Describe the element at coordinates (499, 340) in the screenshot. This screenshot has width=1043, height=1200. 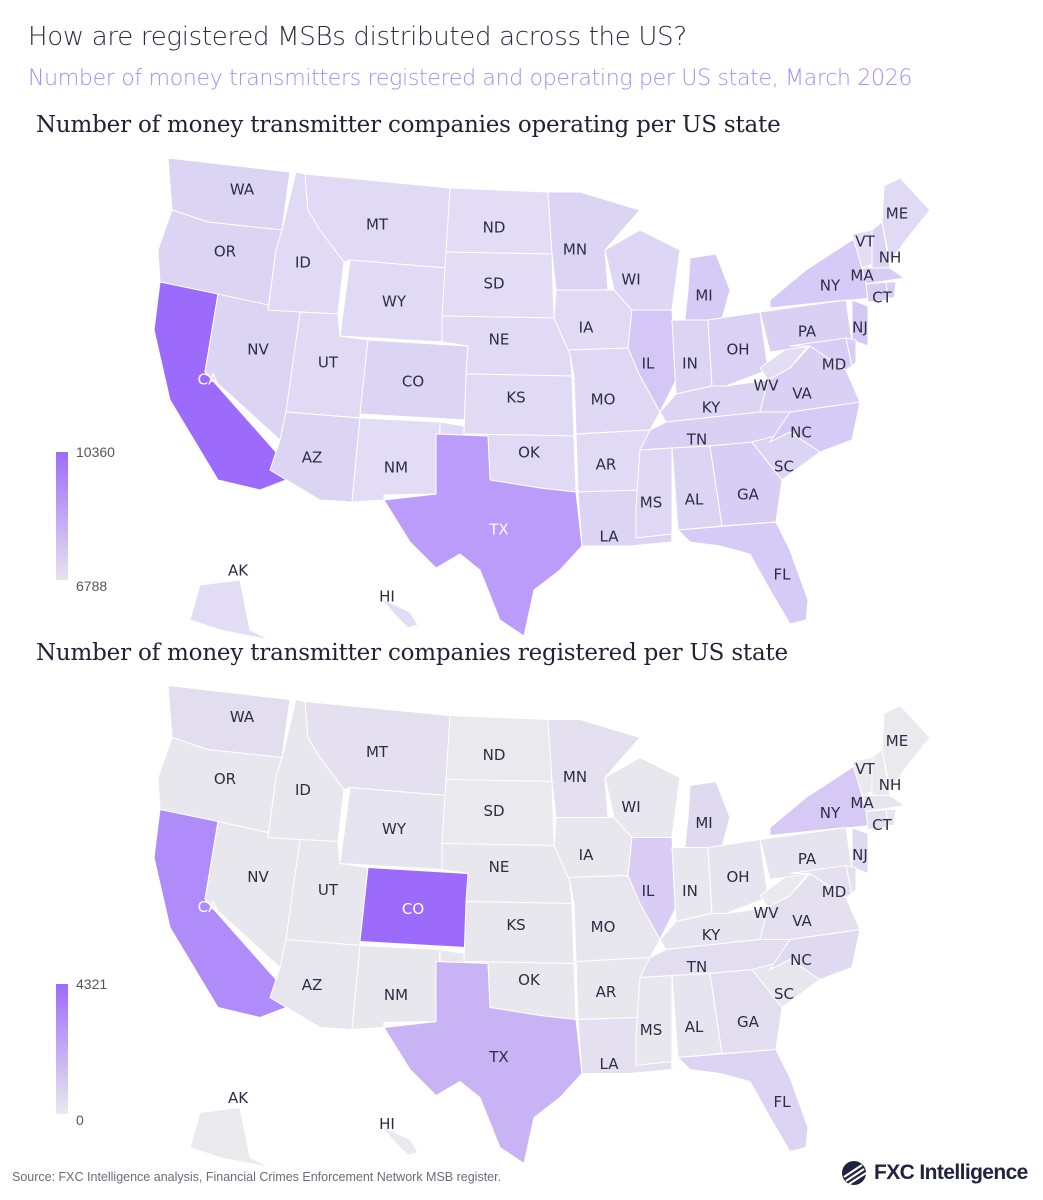
I see `state-label-ne: NE` at that location.